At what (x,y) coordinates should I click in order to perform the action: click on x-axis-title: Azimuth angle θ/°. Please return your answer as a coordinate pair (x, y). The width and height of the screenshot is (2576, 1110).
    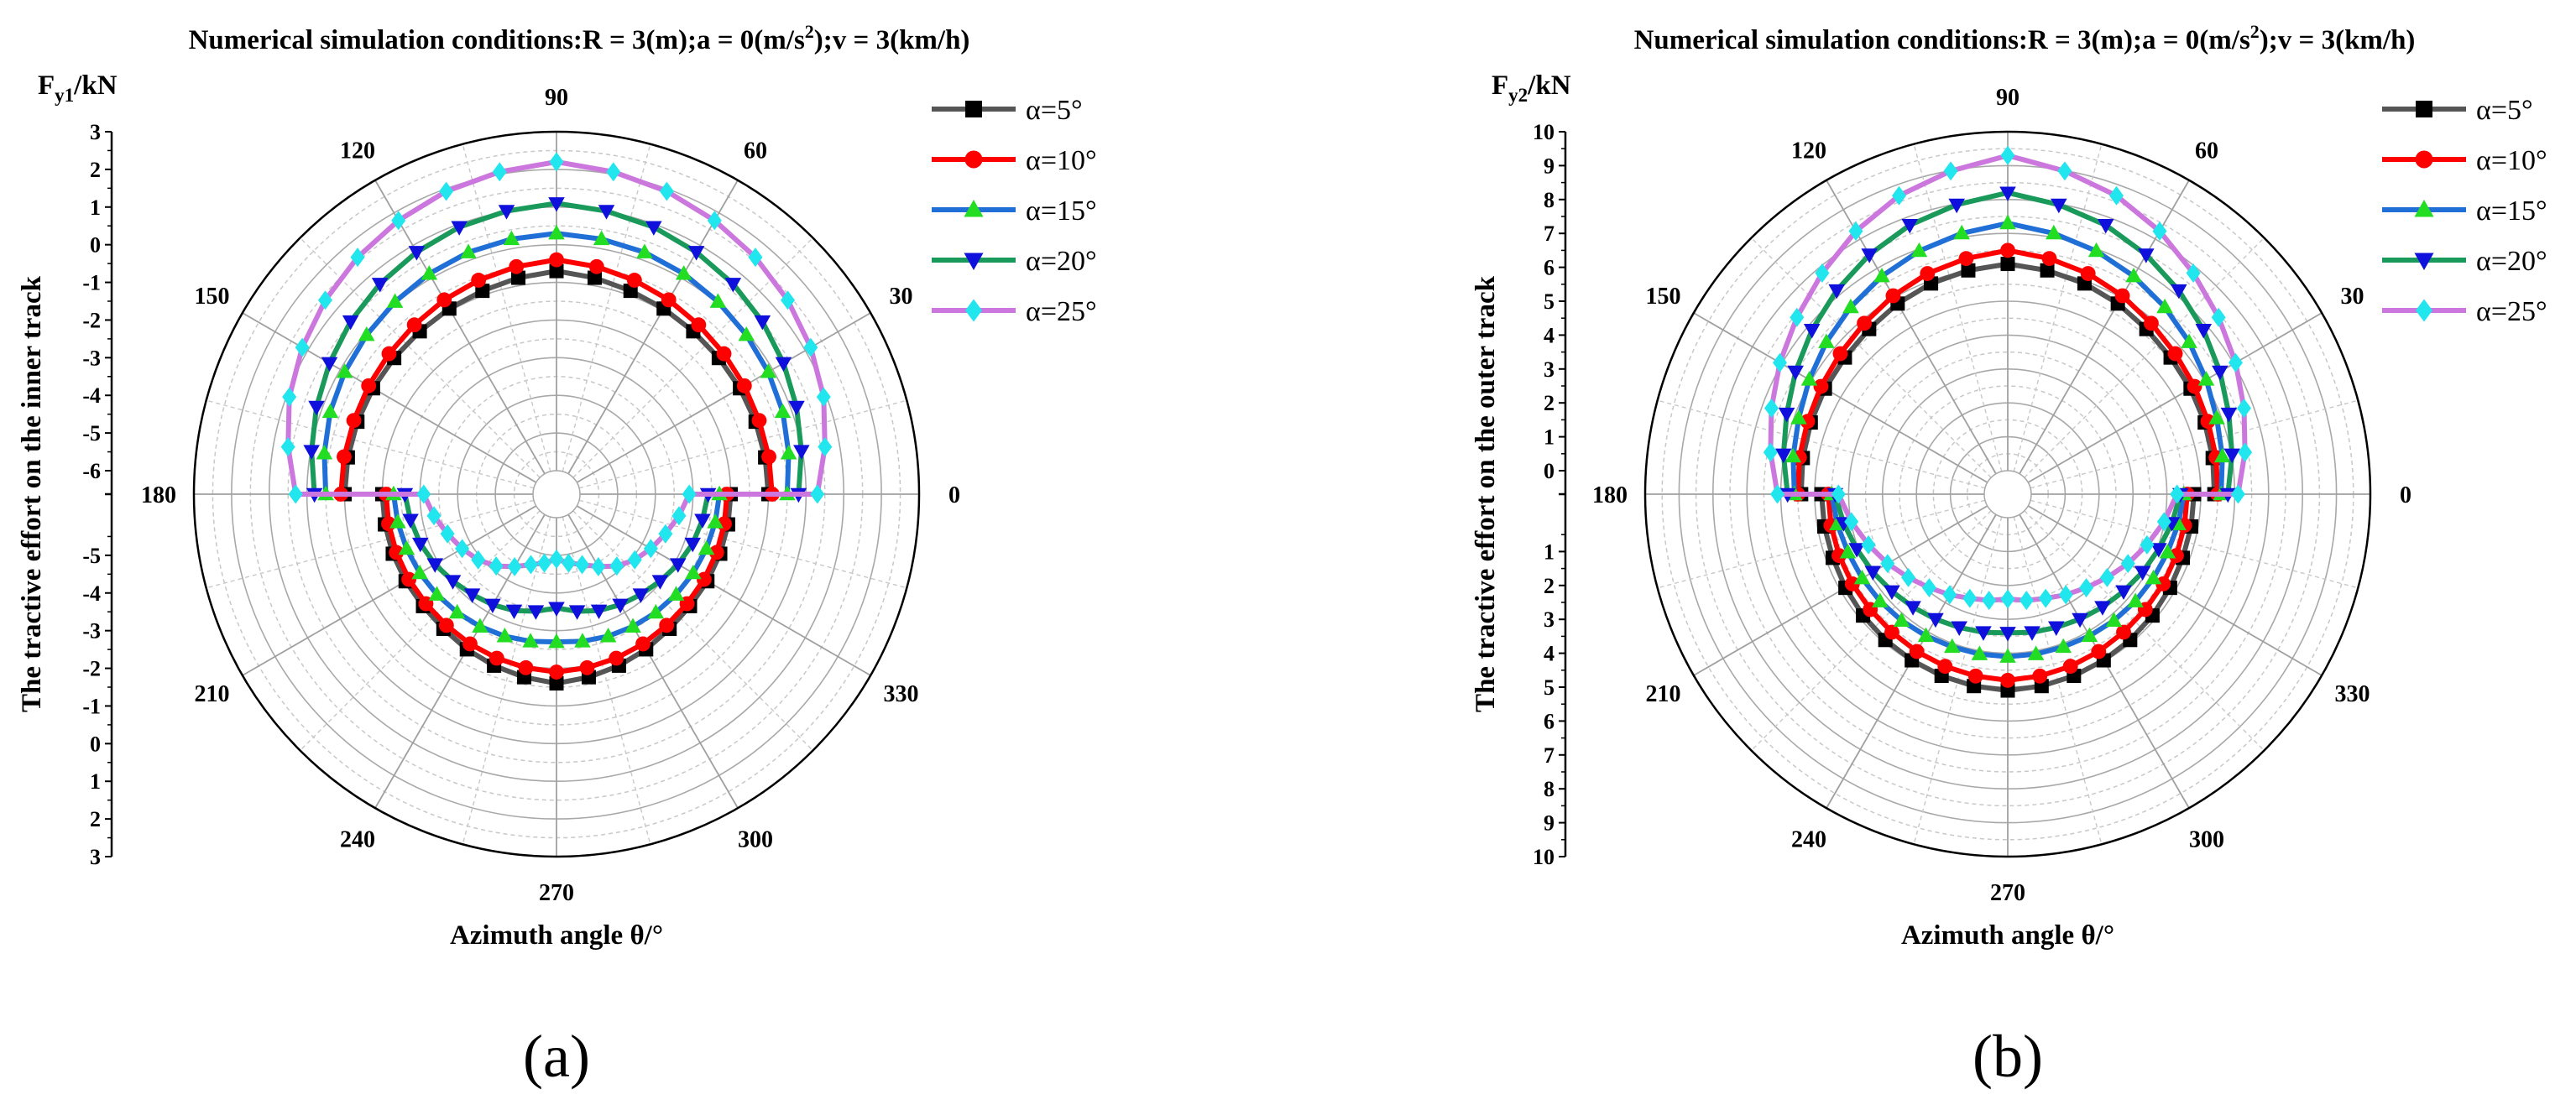
    Looking at the image, I should click on (2007, 935).